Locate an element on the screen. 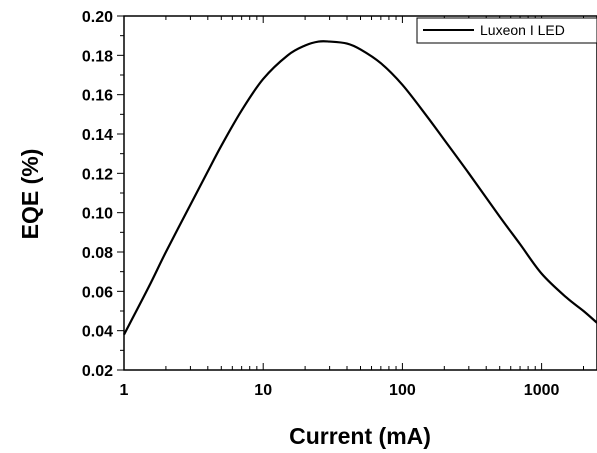 The width and height of the screenshot is (597, 453). y-tick-label: 0.18 is located at coordinates (97, 56).